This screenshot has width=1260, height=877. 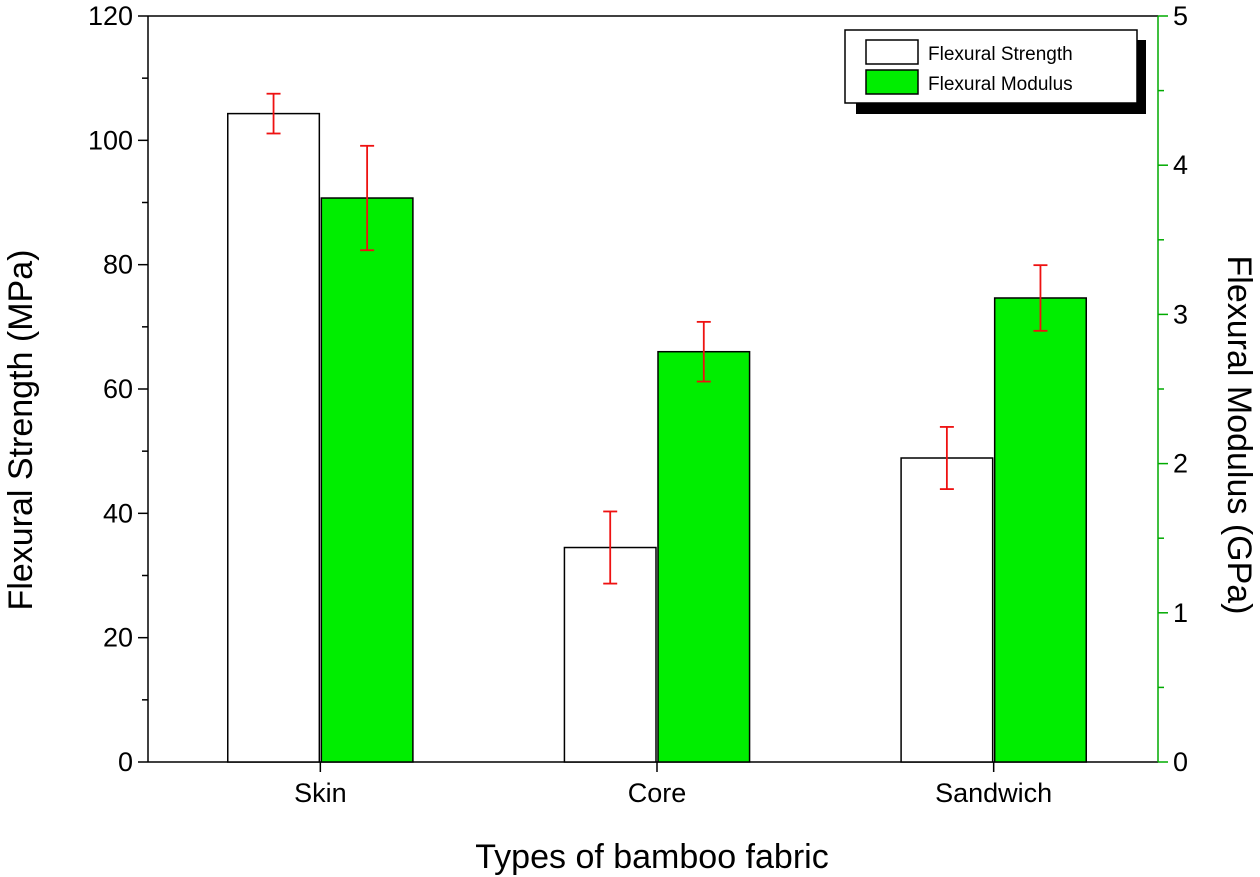 I want to click on bar-flexural-strength-sandwich, so click(x=947, y=610).